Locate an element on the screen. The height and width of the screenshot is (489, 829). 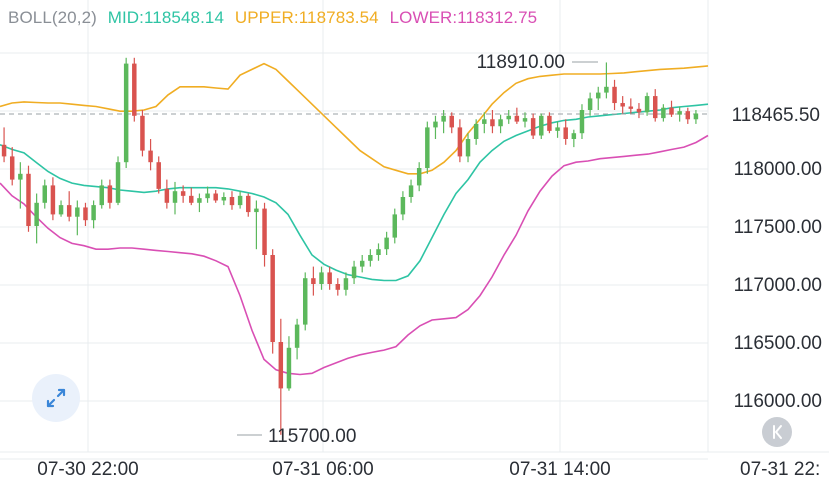
expand-chart-button is located at coordinates (56, 398).